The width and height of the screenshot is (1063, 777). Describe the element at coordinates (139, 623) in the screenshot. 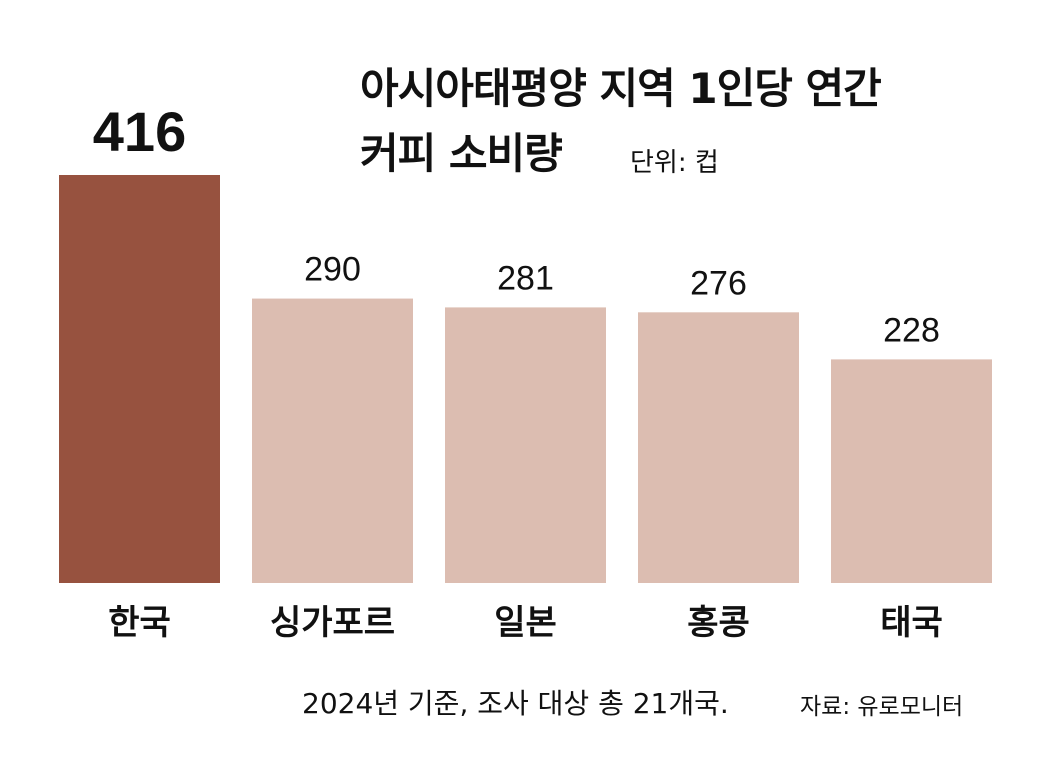

I see `category-label-1: 한국` at that location.